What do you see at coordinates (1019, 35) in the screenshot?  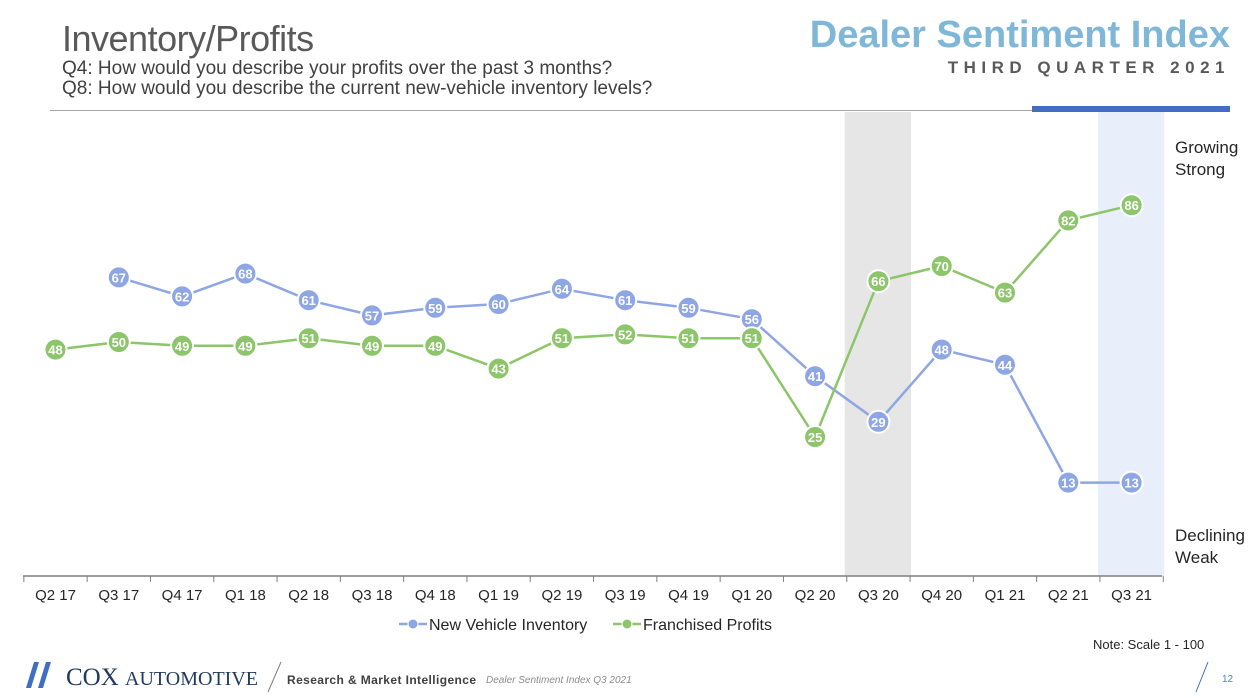 I see `brand-title: Dealer Sentiment Index` at bounding box center [1019, 35].